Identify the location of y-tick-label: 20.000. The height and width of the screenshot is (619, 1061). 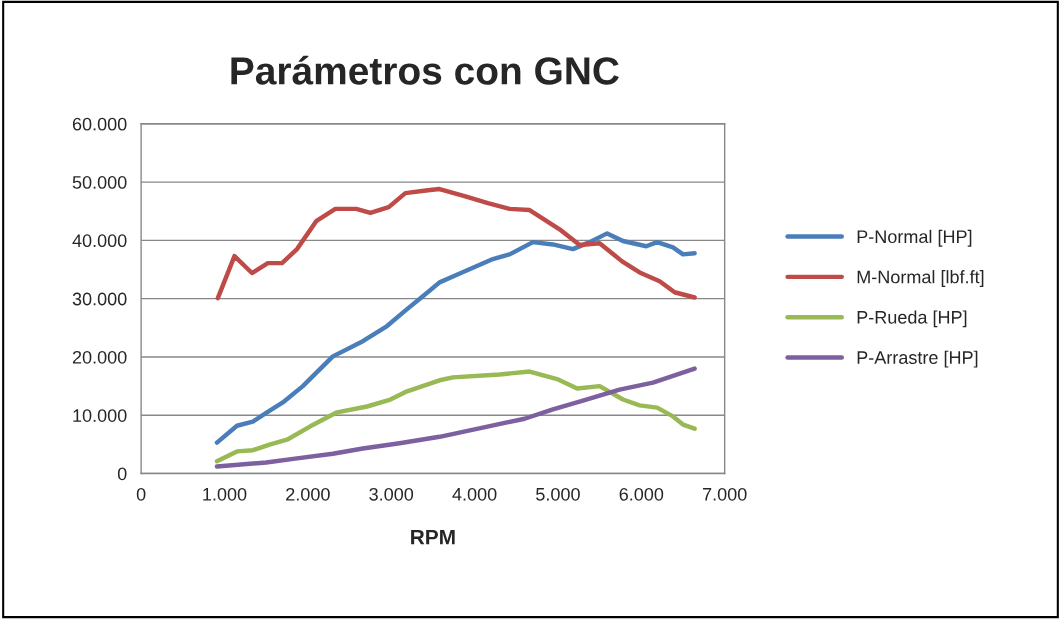
(99, 357).